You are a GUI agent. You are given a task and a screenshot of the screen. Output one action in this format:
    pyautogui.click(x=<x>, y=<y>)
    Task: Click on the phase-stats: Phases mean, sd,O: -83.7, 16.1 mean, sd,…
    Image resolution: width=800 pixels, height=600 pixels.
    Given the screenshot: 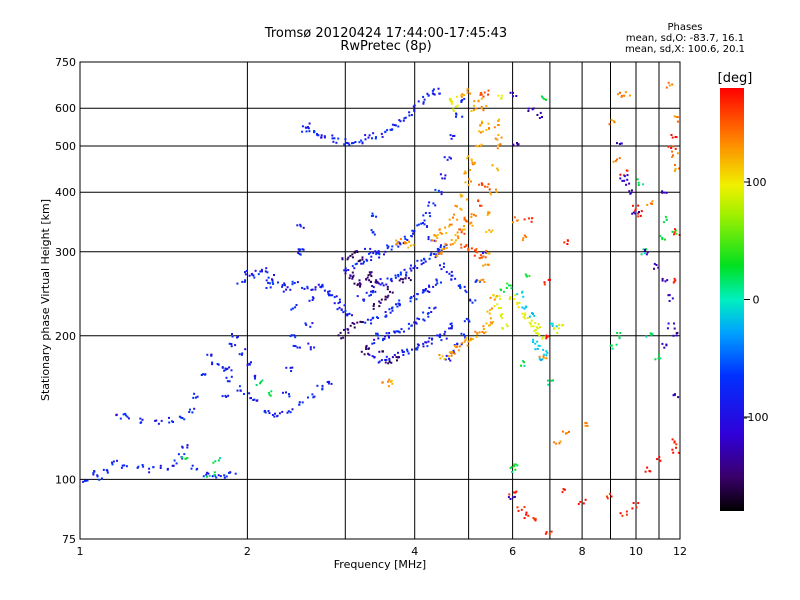 What is the action you would take?
    pyautogui.click(x=685, y=38)
    